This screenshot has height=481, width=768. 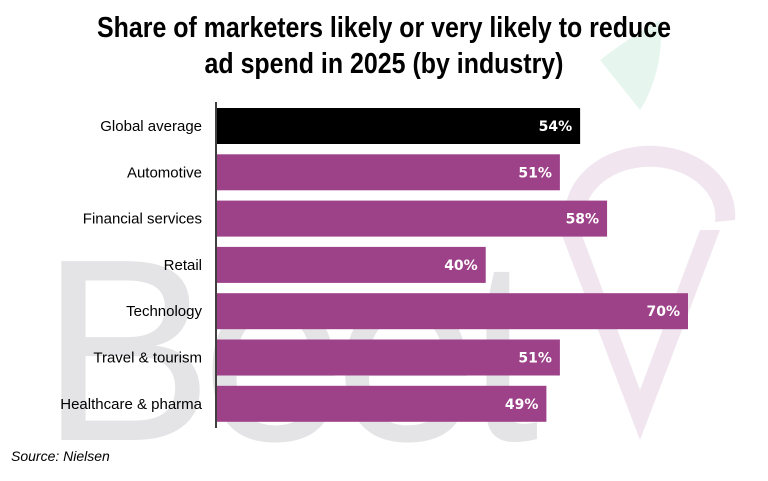 I want to click on bar-healthcare-pharma, so click(x=381, y=403).